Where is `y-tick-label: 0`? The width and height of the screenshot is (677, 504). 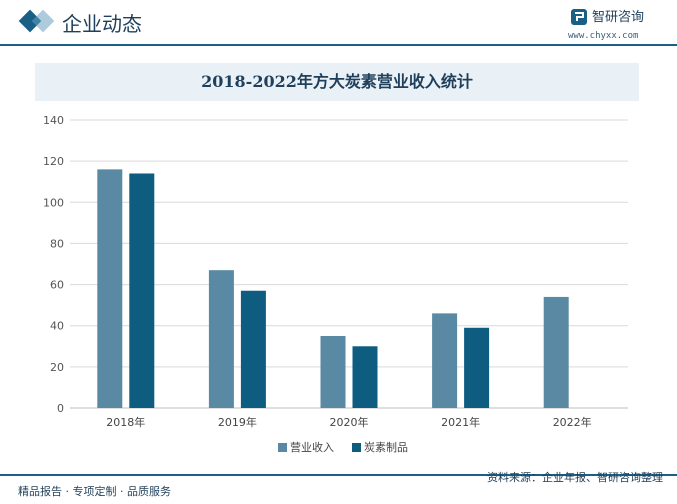
y-tick-label: 0 is located at coordinates (60, 408).